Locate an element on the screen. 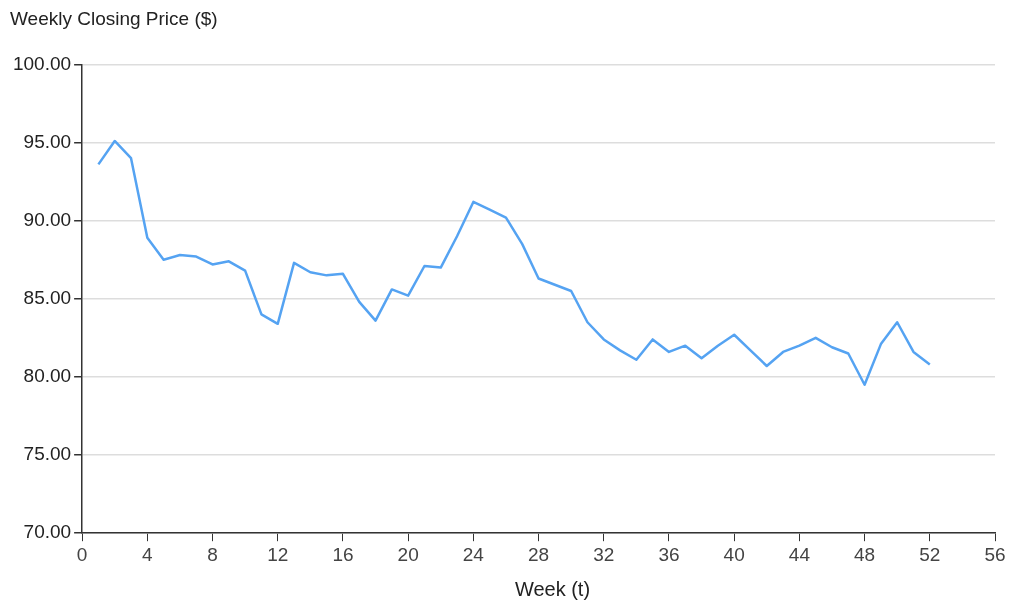 Image resolution: width=1010 pixels, height=607 pixels. x-tick-label: 36 is located at coordinates (669, 554).